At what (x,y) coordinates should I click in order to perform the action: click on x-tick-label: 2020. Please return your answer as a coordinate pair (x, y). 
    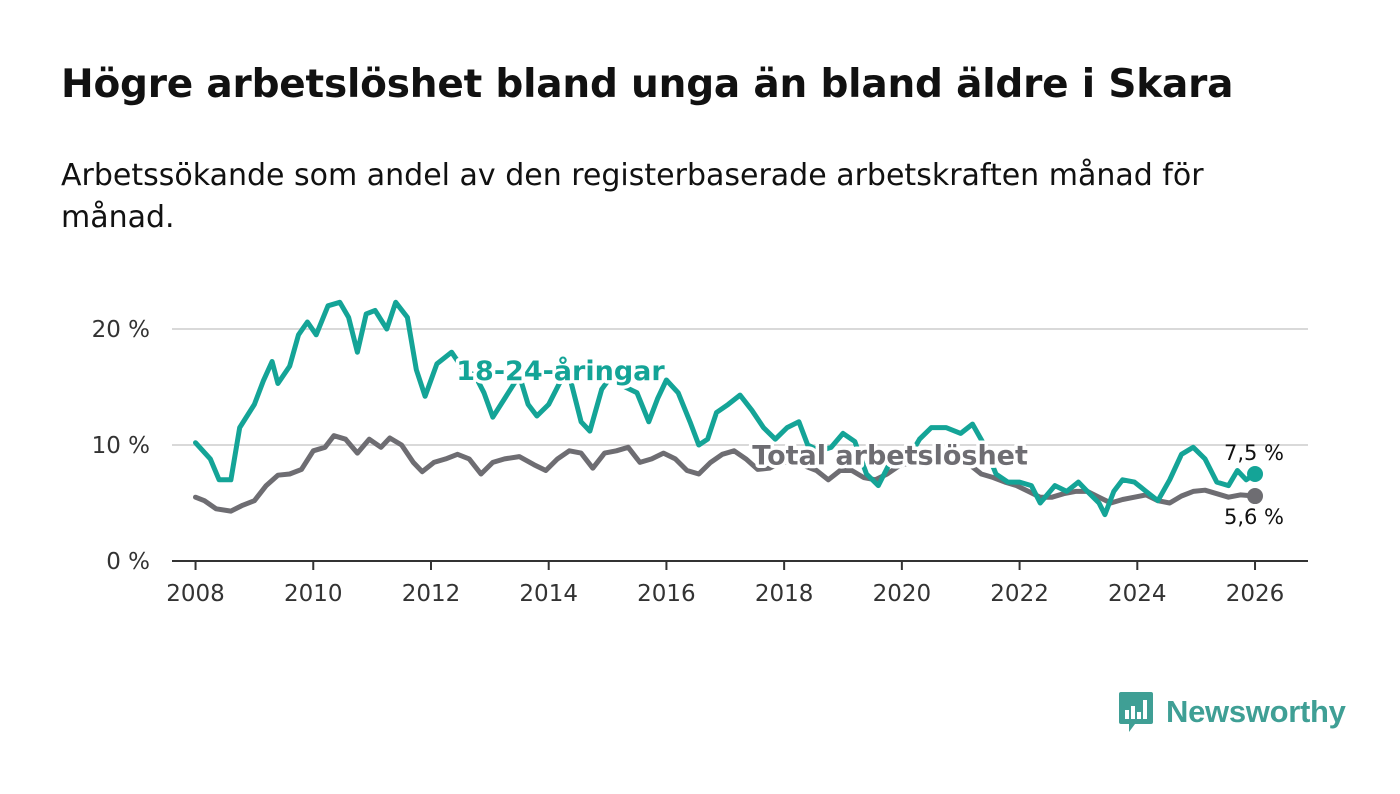
    Looking at the image, I should click on (902, 594).